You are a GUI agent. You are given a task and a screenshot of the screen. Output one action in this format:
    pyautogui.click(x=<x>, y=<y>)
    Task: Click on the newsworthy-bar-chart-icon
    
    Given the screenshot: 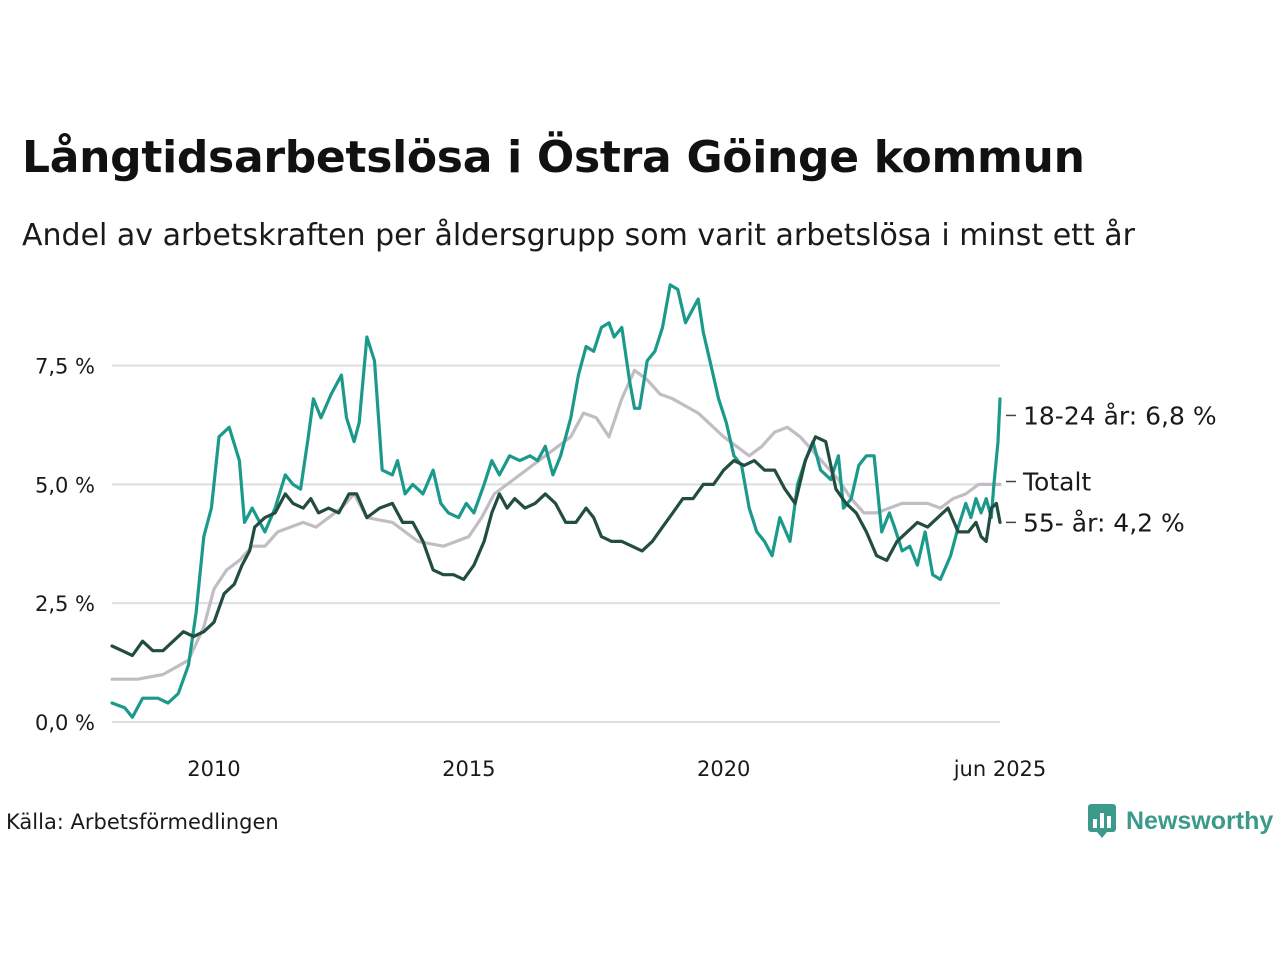 What is the action you would take?
    pyautogui.click(x=1102, y=821)
    